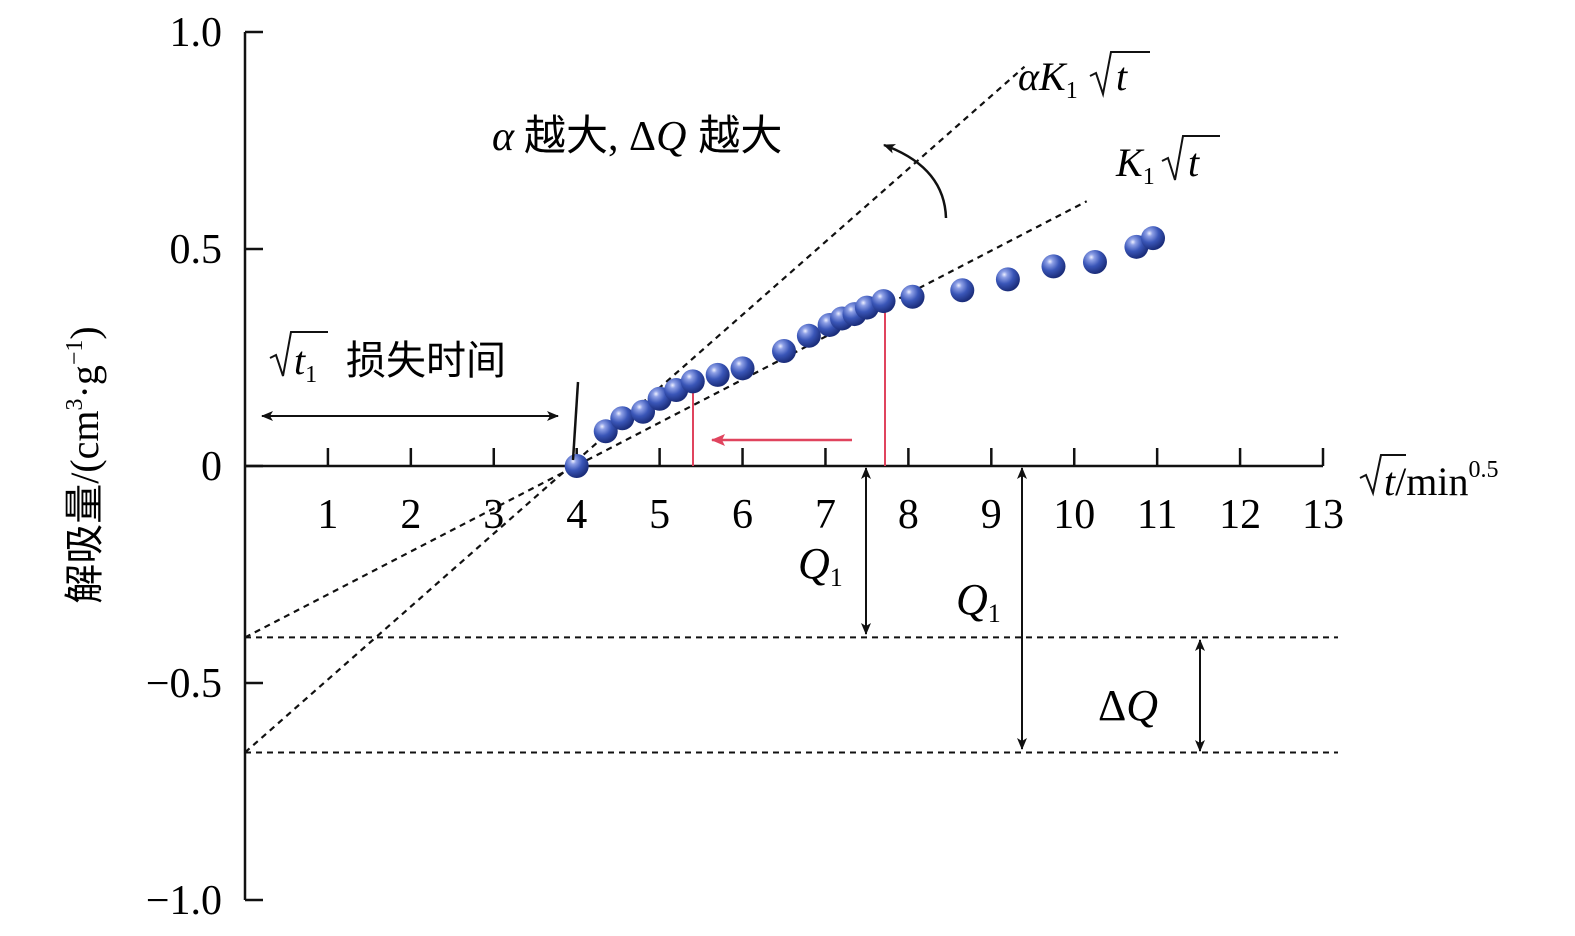 This screenshot has height=936, width=1575. What do you see at coordinates (184, 684) in the screenshot?
I see `y-tick-label: −0.5` at bounding box center [184, 684].